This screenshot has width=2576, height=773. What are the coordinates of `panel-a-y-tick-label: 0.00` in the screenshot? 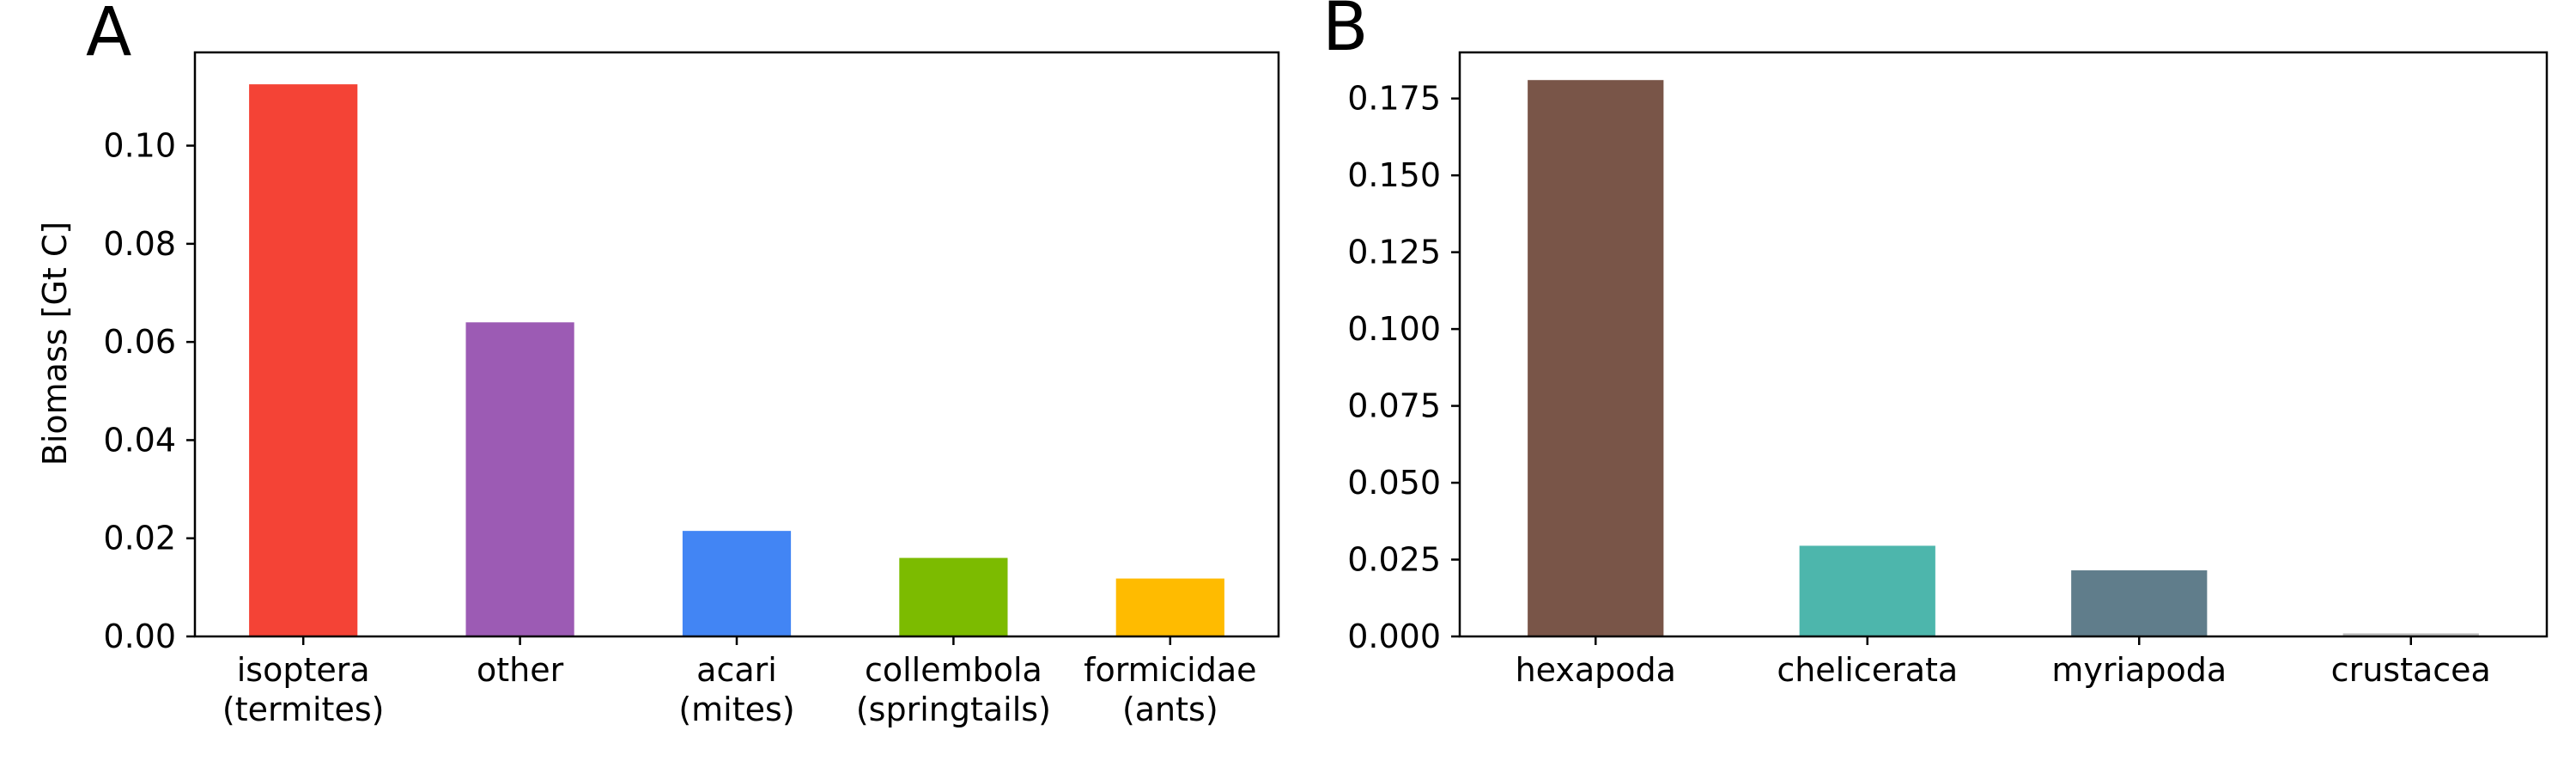 It's located at (139, 636).